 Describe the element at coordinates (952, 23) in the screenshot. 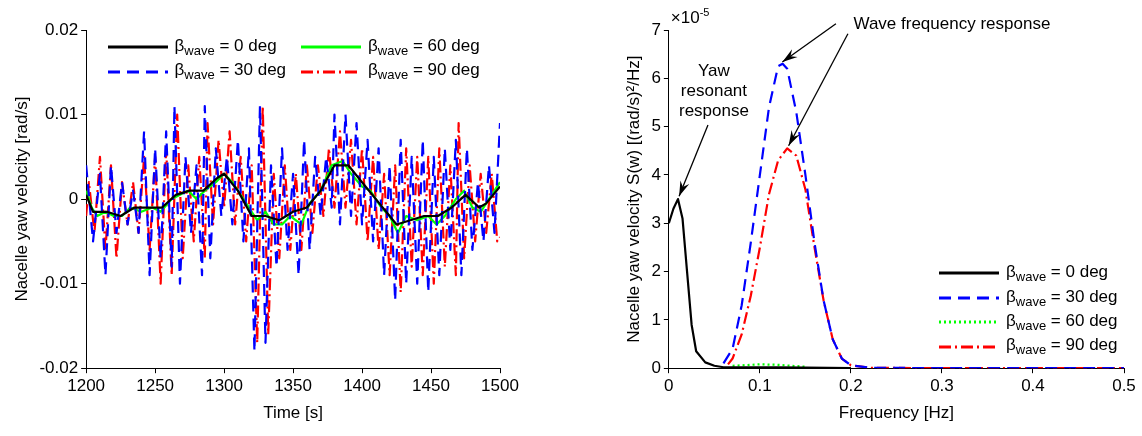

I see `annotation: Wave frequency response` at that location.